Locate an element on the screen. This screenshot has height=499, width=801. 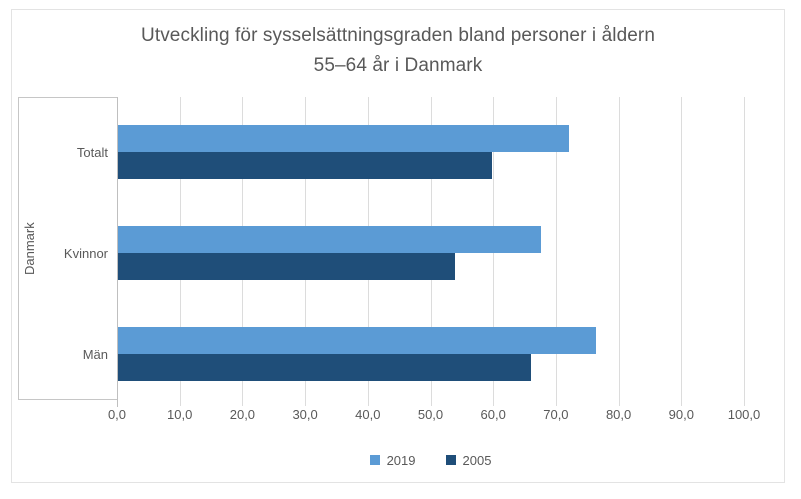
bar-2005-m-n is located at coordinates (324, 367).